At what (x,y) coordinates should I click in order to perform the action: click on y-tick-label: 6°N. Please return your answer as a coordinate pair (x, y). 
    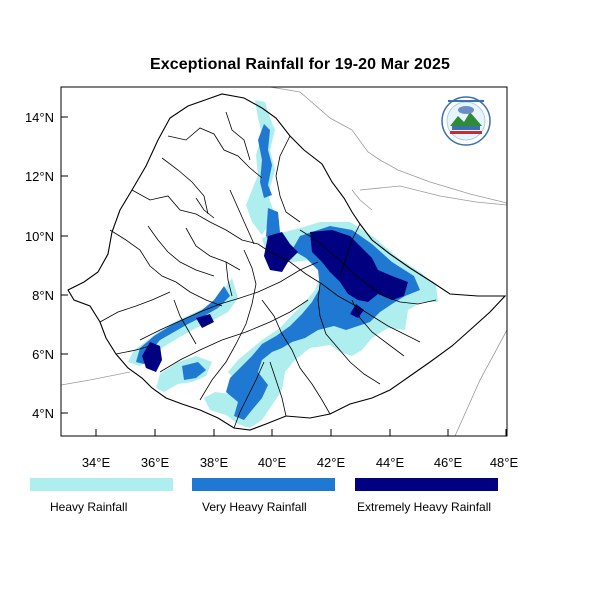
    Looking at the image, I should click on (43, 354).